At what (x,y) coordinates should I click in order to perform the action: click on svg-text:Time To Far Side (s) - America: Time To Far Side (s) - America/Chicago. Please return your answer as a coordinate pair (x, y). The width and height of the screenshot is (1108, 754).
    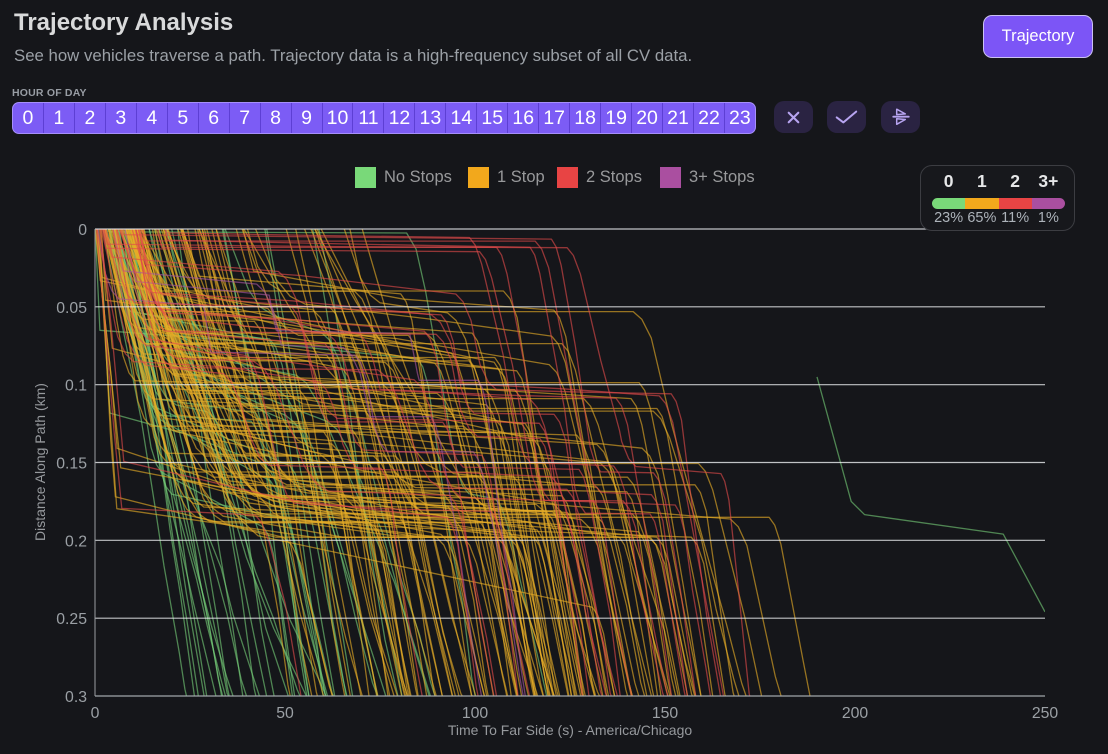
    Looking at the image, I should click on (570, 730).